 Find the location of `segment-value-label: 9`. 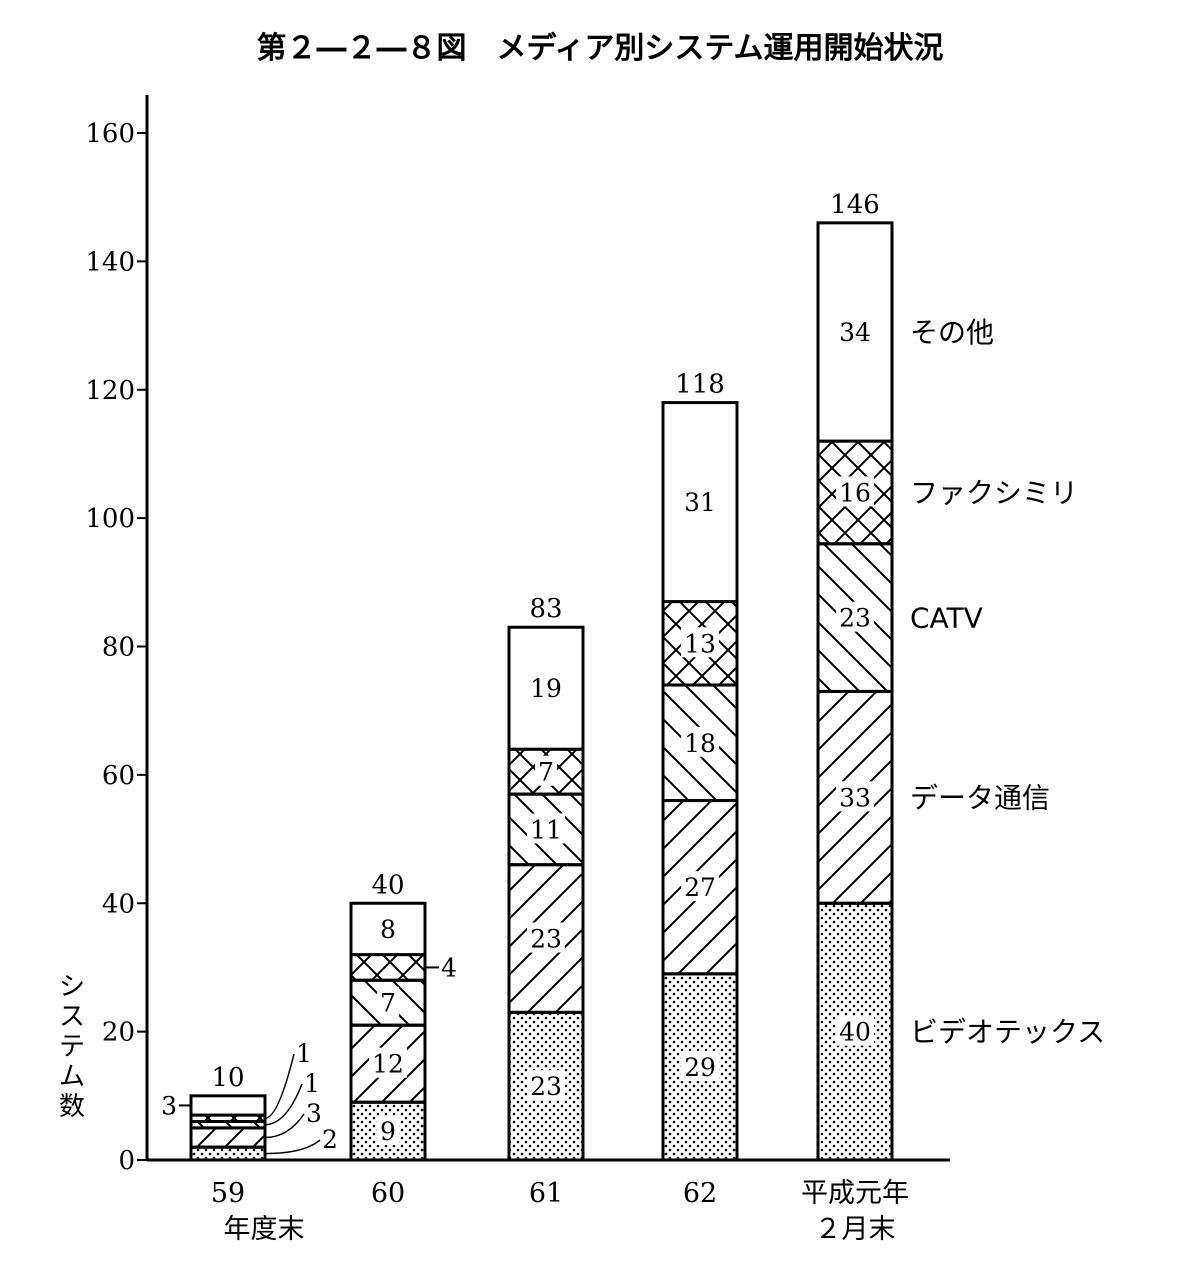

segment-value-label: 9 is located at coordinates (388, 1131).